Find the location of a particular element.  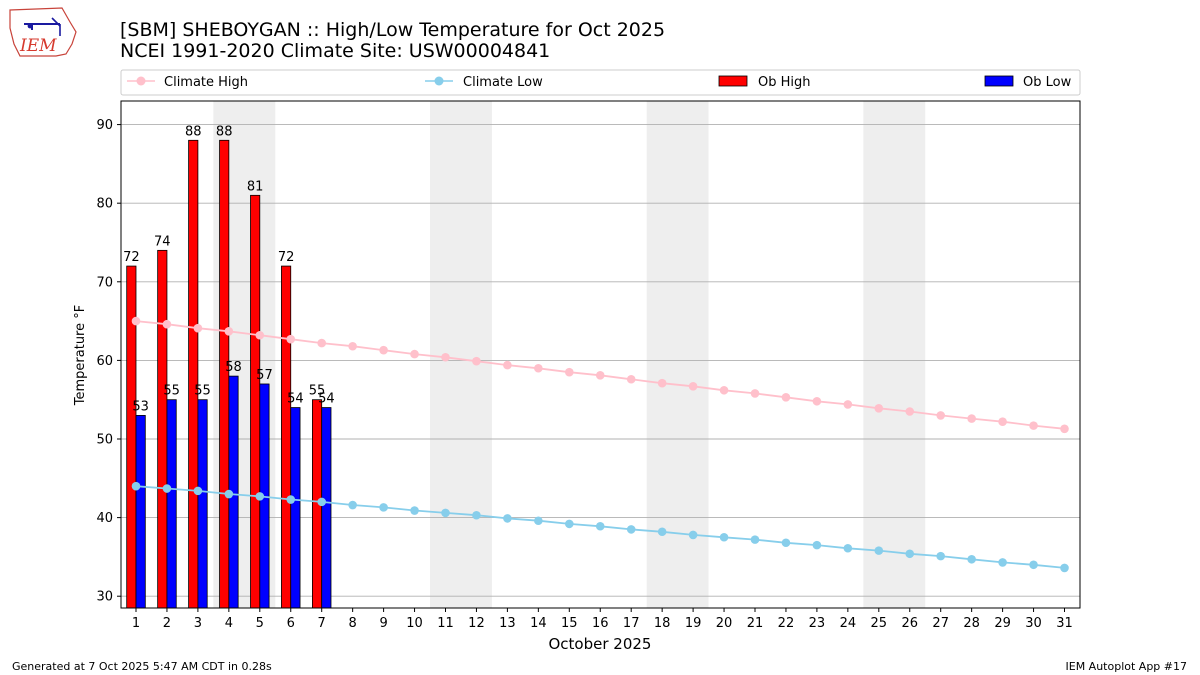

x-tick-label: 18 is located at coordinates (662, 623).